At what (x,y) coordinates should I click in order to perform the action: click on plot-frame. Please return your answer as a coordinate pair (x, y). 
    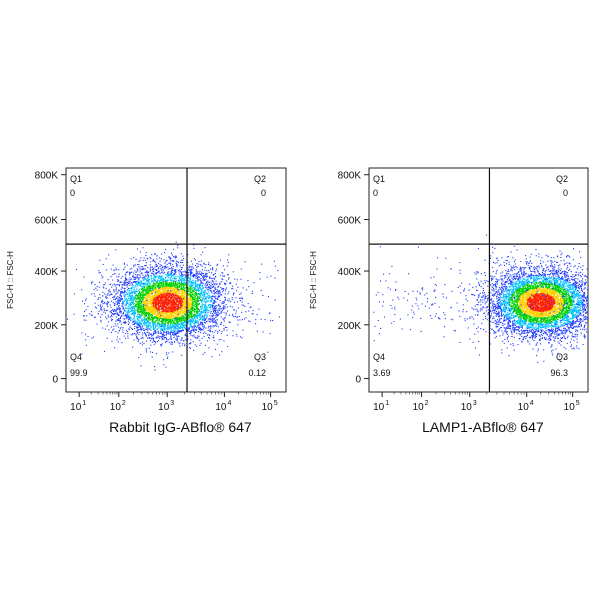
    Looking at the image, I should click on (176, 280).